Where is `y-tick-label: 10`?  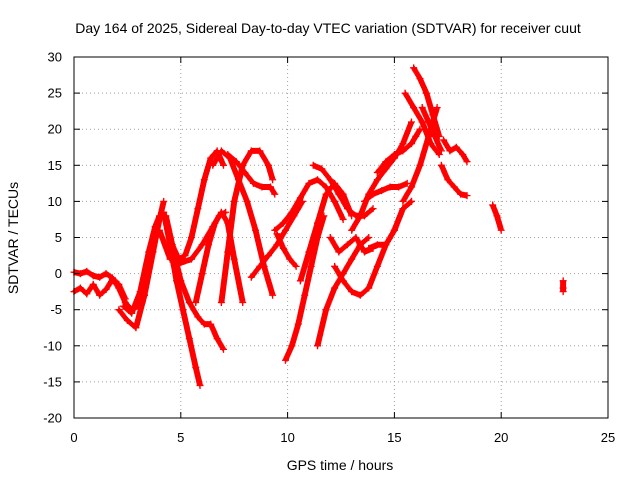
y-tick-label: 10 is located at coordinates (55, 201).